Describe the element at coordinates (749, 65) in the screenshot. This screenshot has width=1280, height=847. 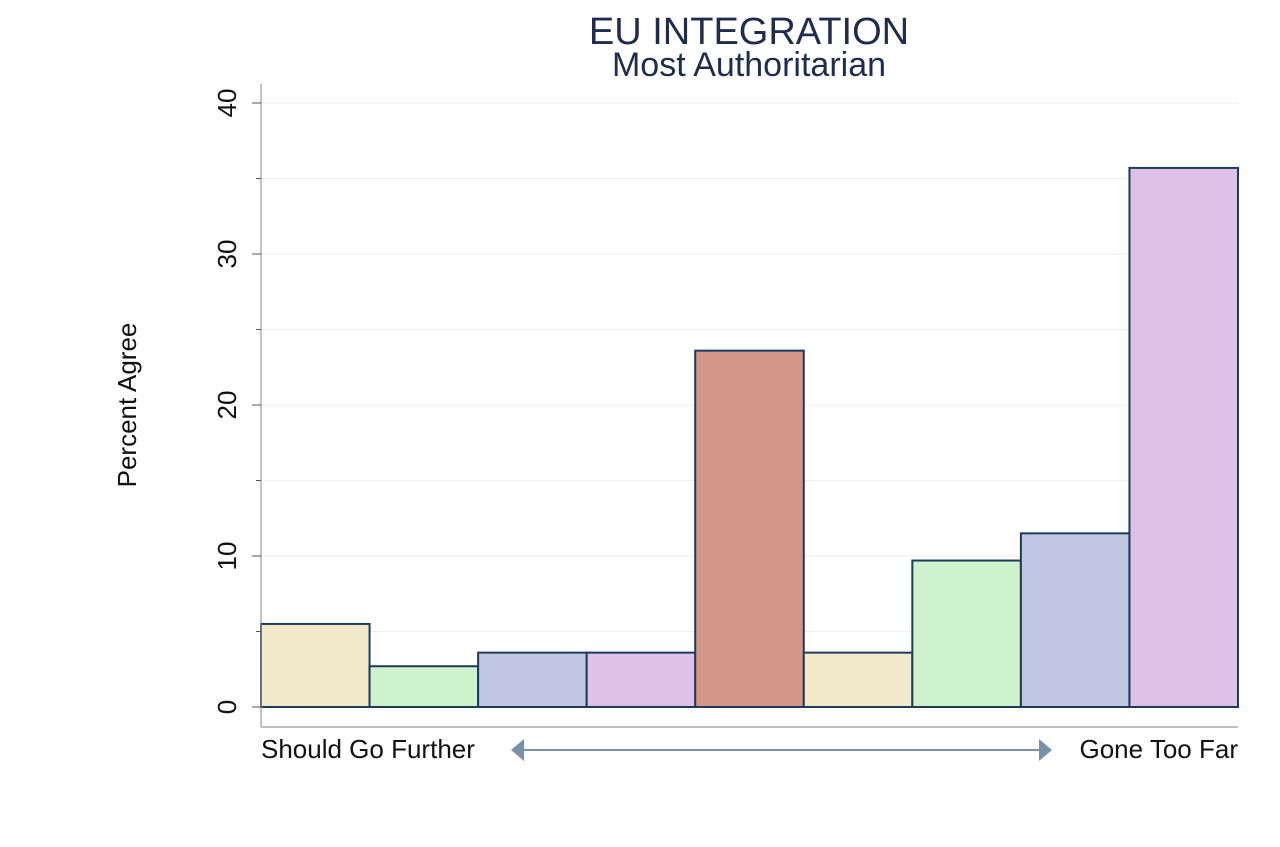
I see `chart-subtitle: Most Authoritarian` at that location.